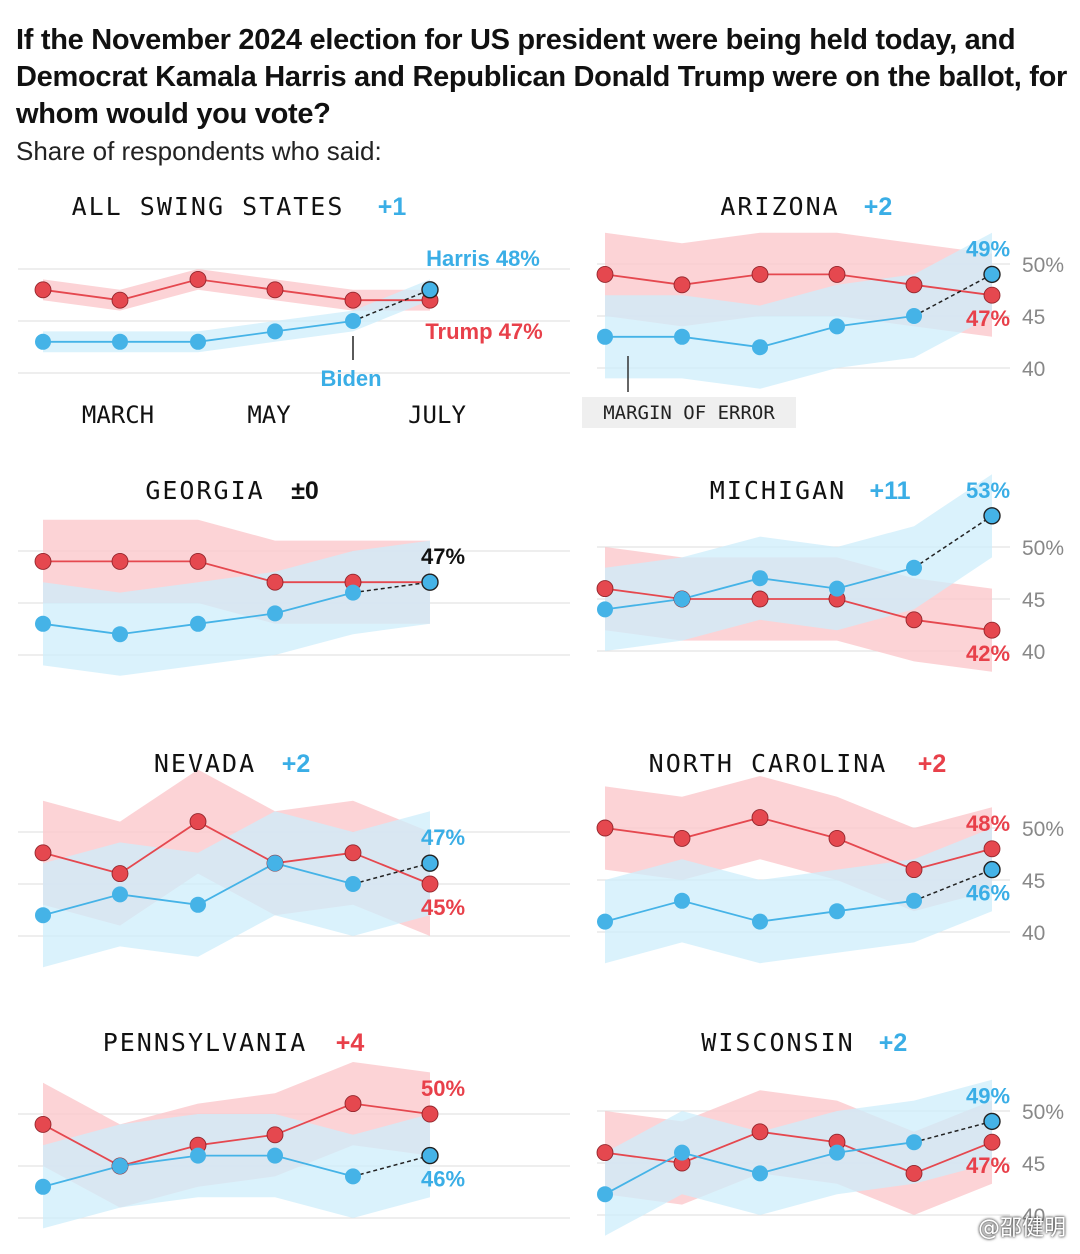 This screenshot has width=1080, height=1254. What do you see at coordinates (199, 151) in the screenshot?
I see `chart-subtitle: Share of respondents who said:` at bounding box center [199, 151].